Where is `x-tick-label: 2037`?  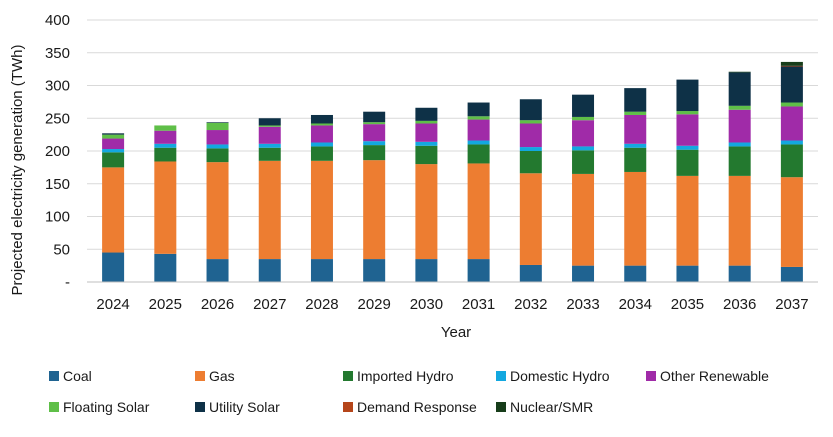 x-tick-label: 2037 is located at coordinates (791, 304).